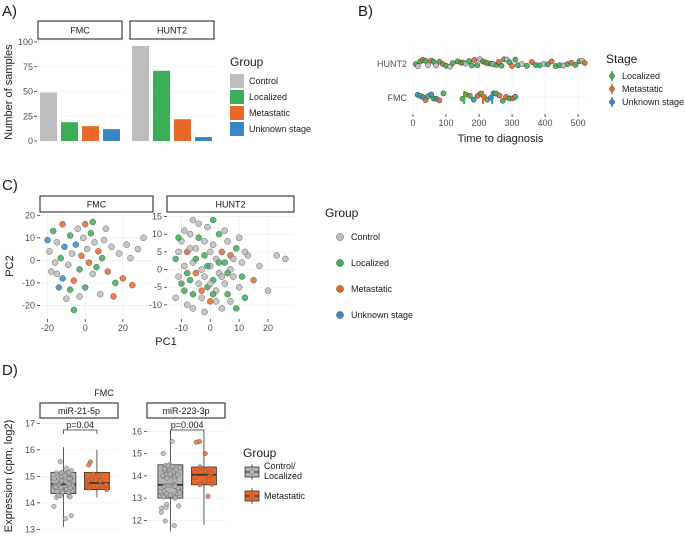 Image resolution: width=685 pixels, height=539 pixels. Describe the element at coordinates (340, 237) in the screenshot. I see `legend-key-control` at that location.